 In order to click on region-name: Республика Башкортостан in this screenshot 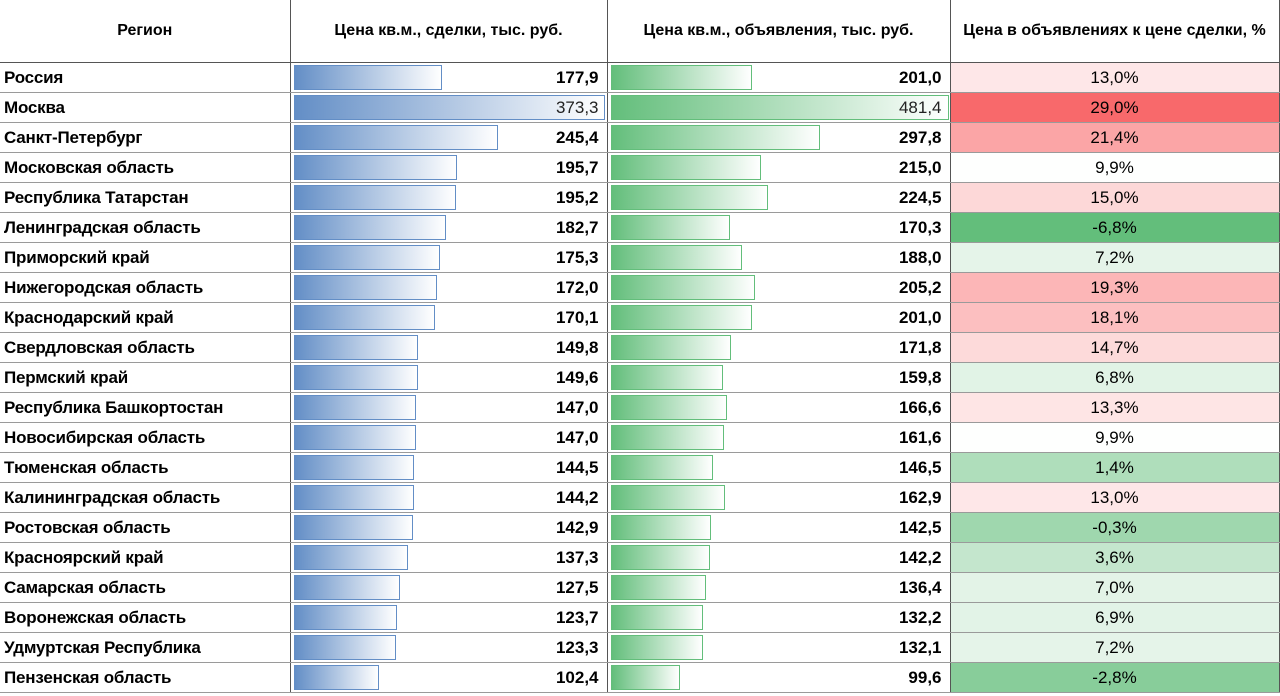, I will do `click(145, 407)`.